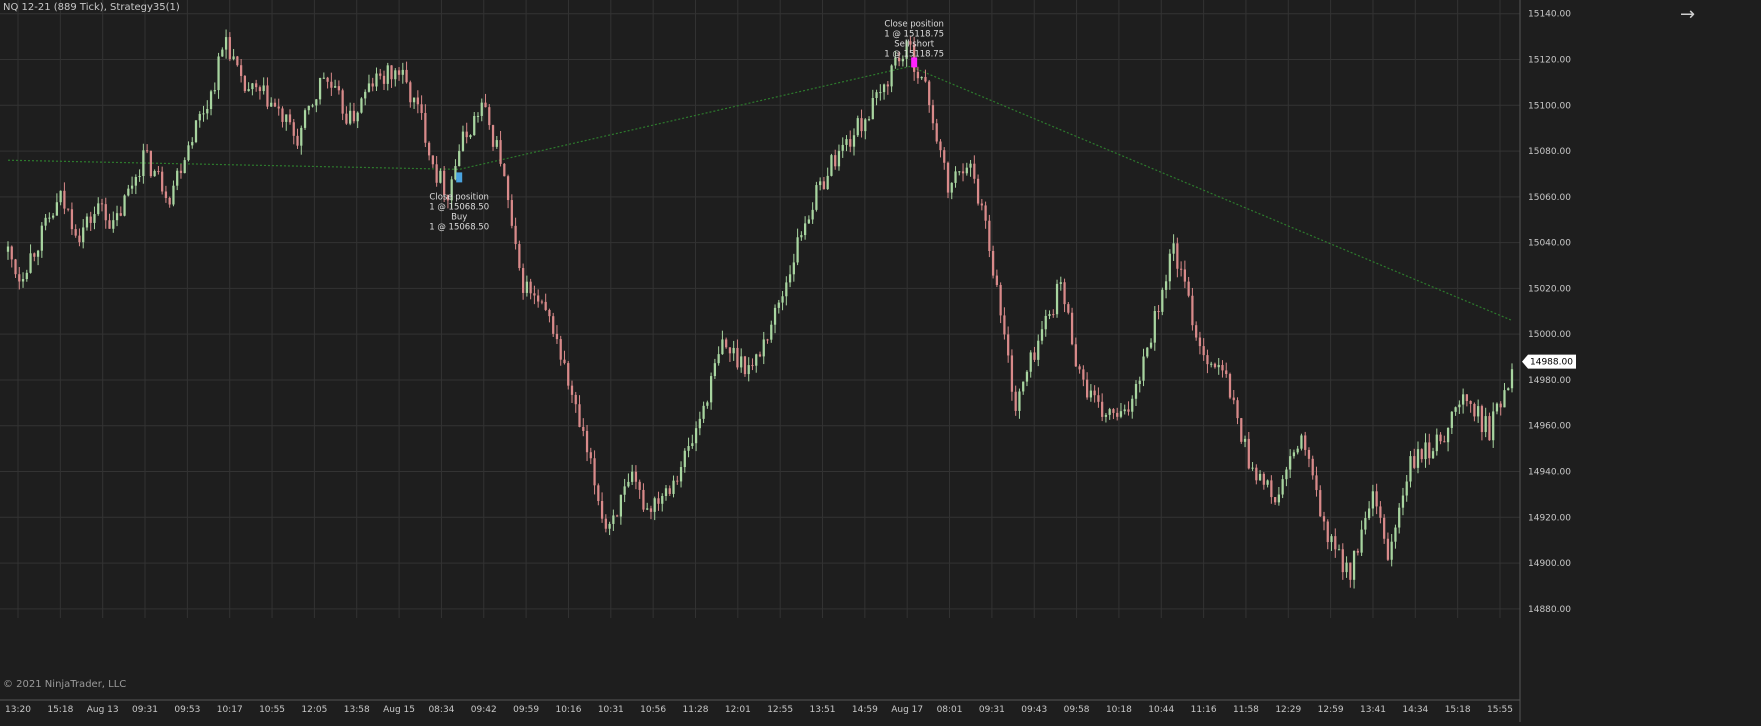 The image size is (1761, 726). Describe the element at coordinates (914, 34) in the screenshot. I see `trade-annotation: 1 @ 15118.75` at that location.